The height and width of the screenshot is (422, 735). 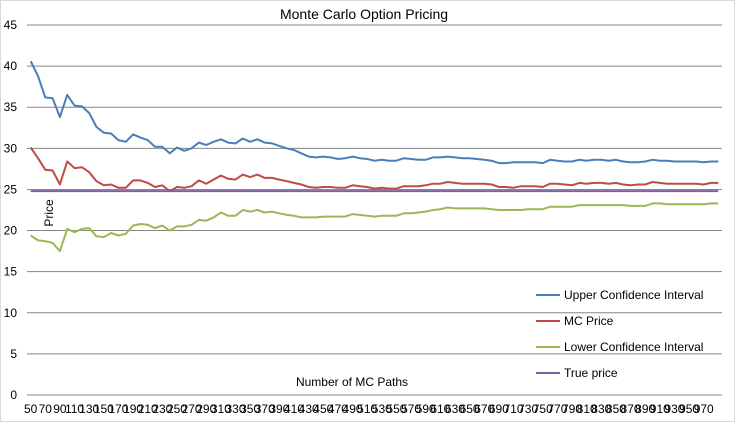 I want to click on x-tick-label: 570, so click(x=411, y=409).